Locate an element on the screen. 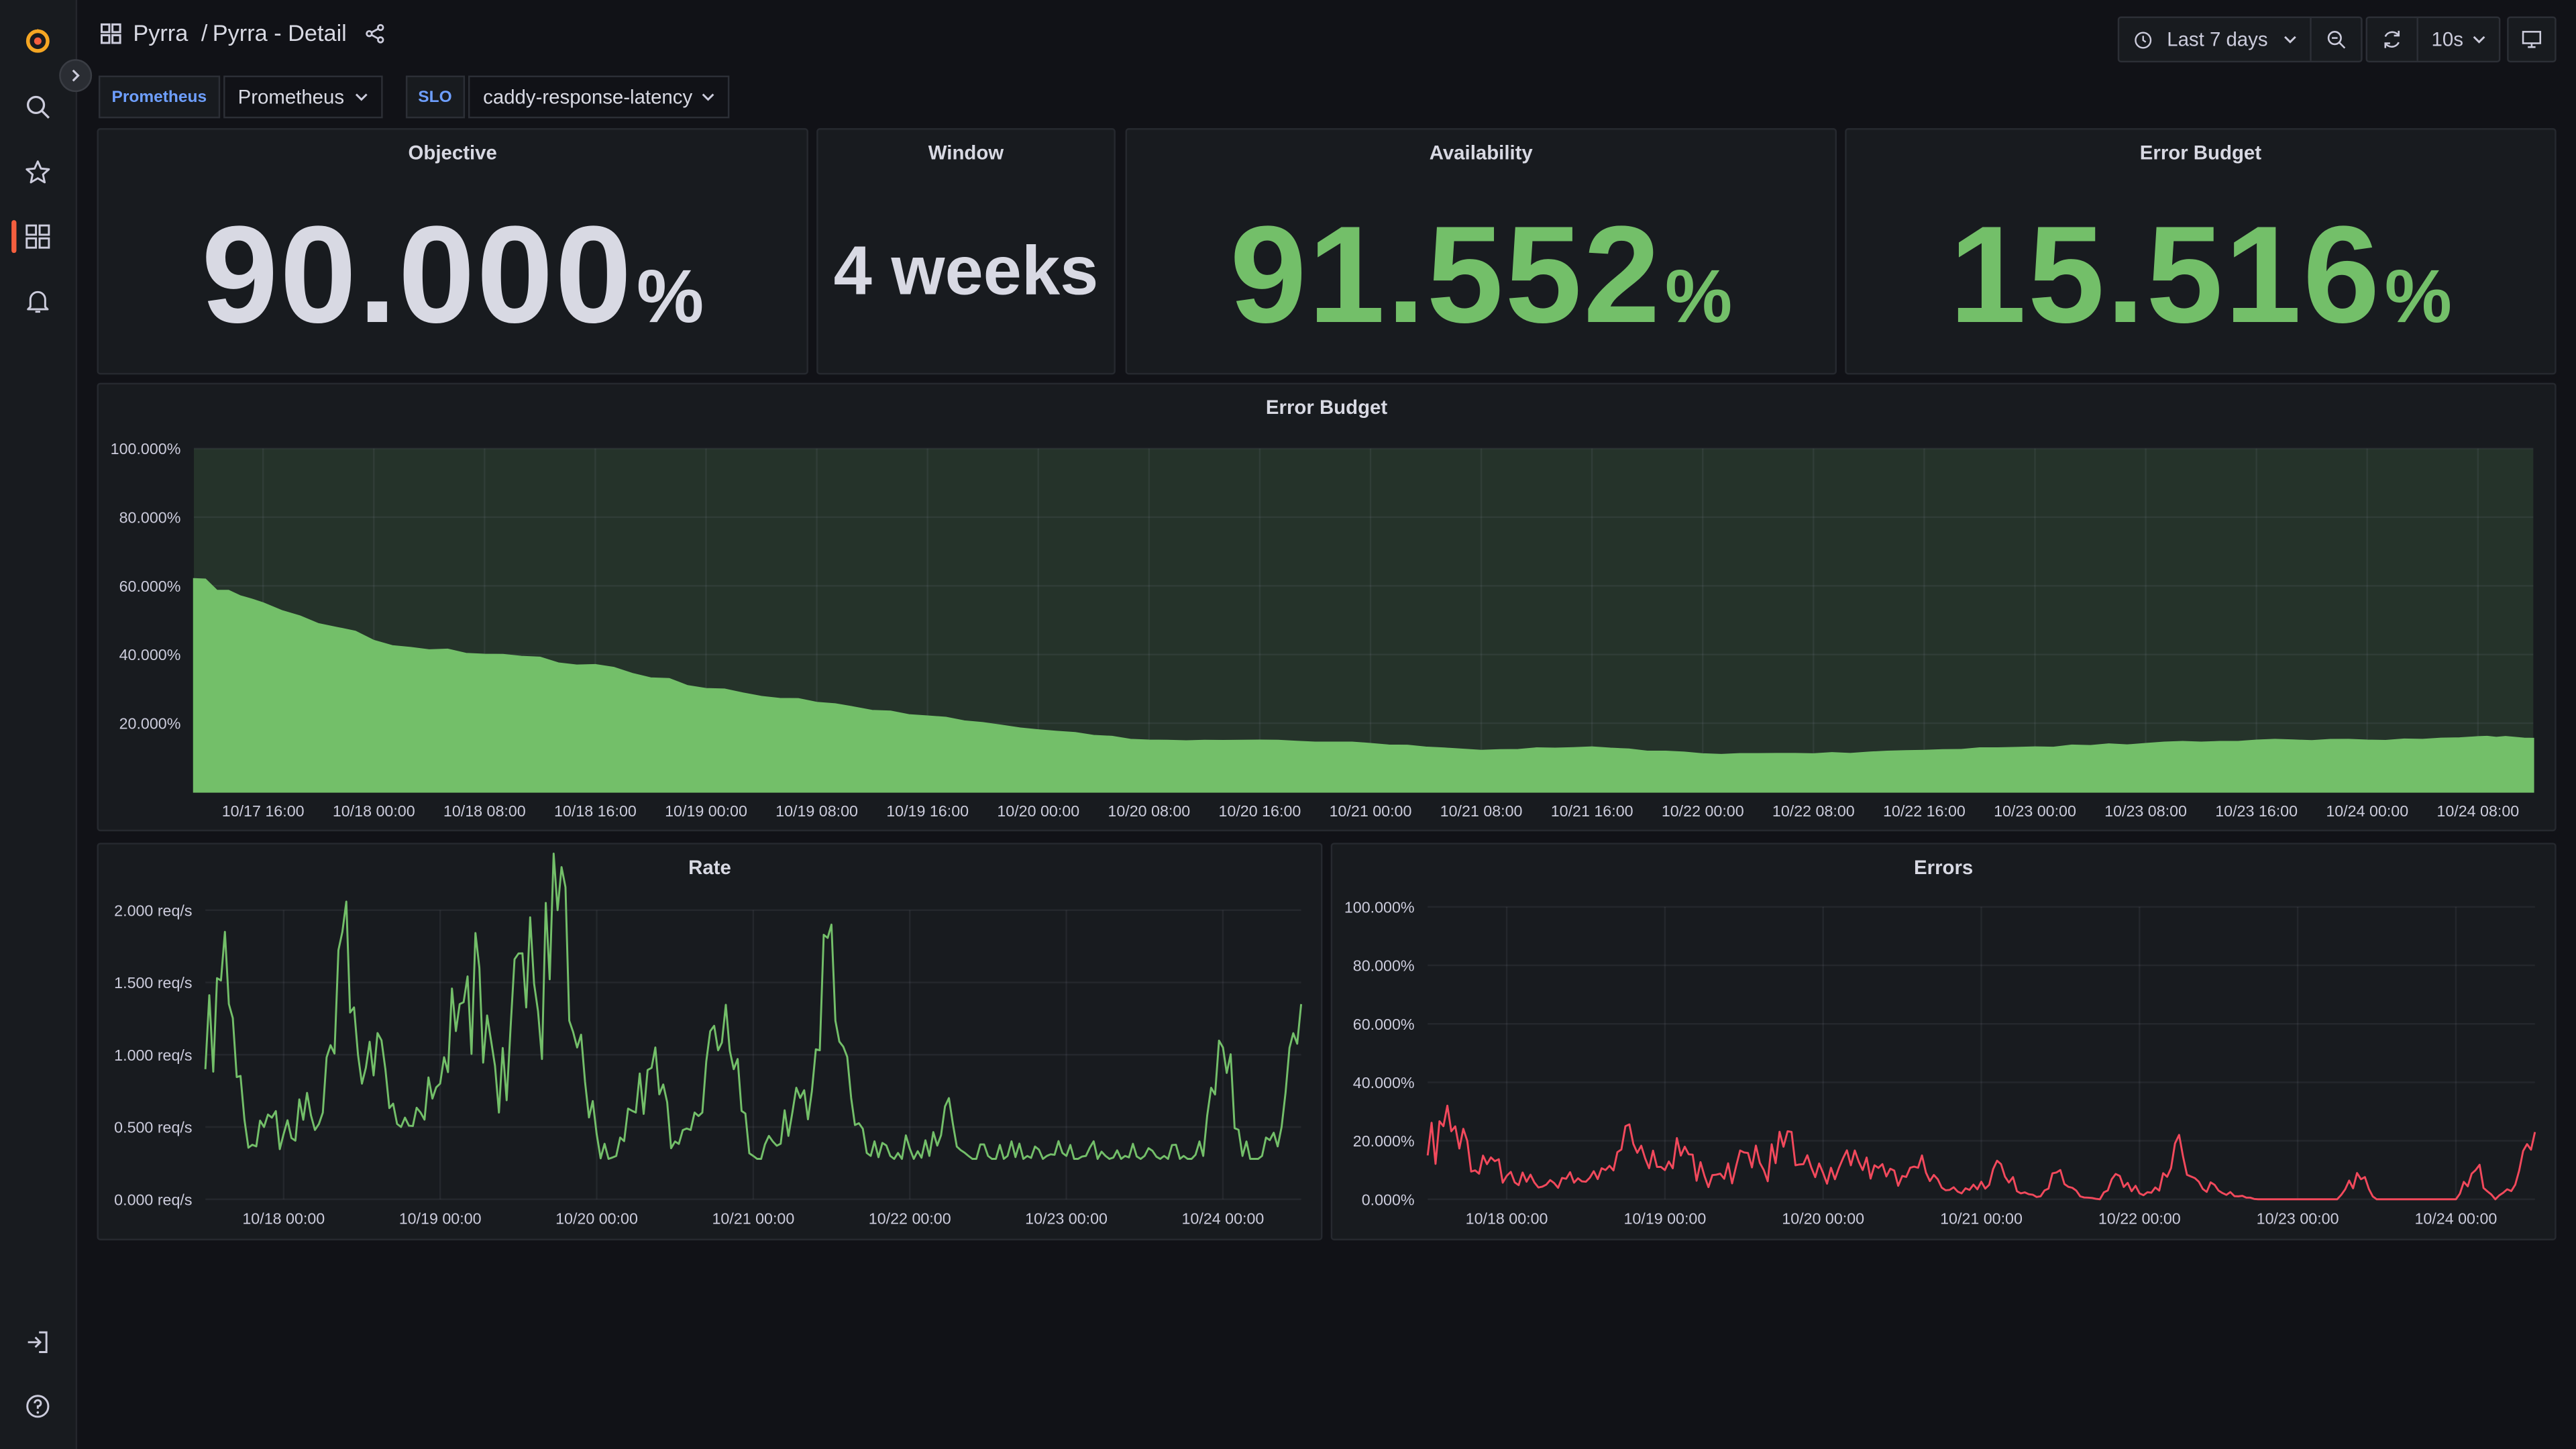 The width and height of the screenshot is (2576, 1449). x-tick-label: 10/21 00:00 is located at coordinates (753, 1219).